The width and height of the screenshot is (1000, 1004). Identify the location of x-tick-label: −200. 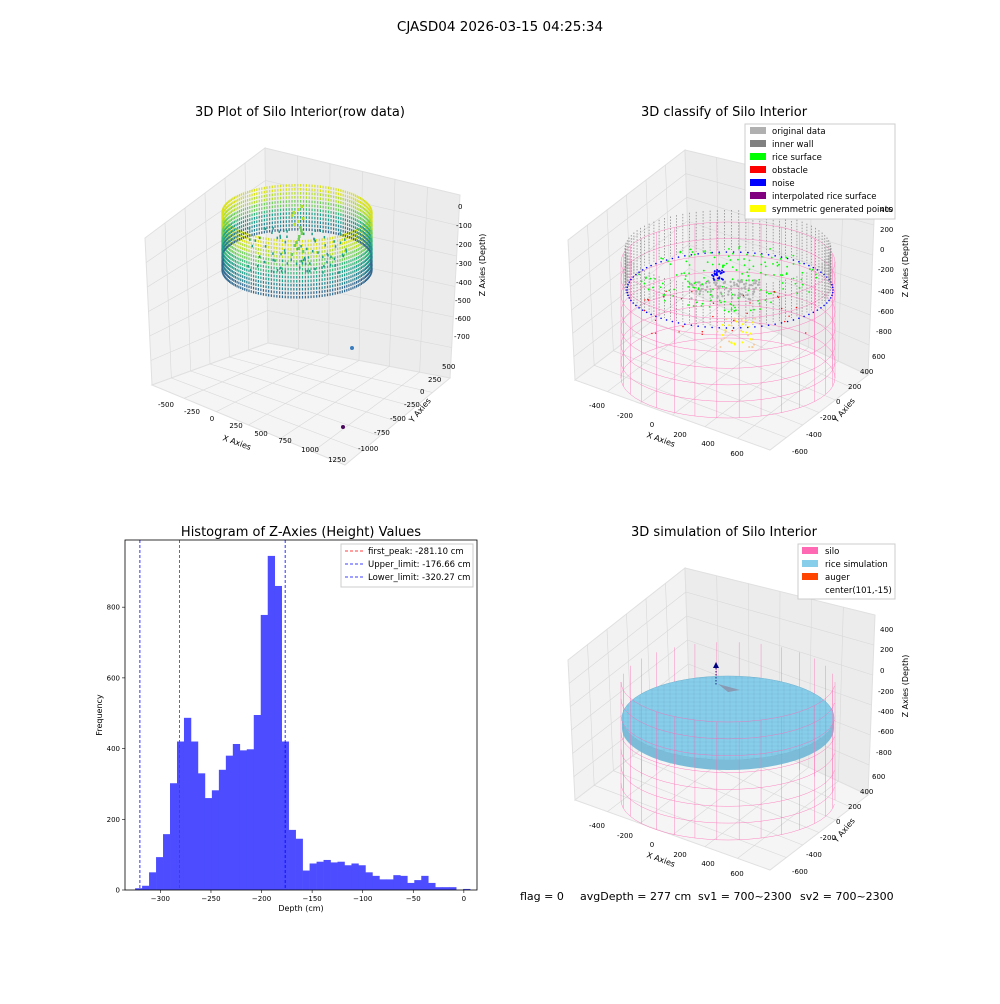
(261, 899).